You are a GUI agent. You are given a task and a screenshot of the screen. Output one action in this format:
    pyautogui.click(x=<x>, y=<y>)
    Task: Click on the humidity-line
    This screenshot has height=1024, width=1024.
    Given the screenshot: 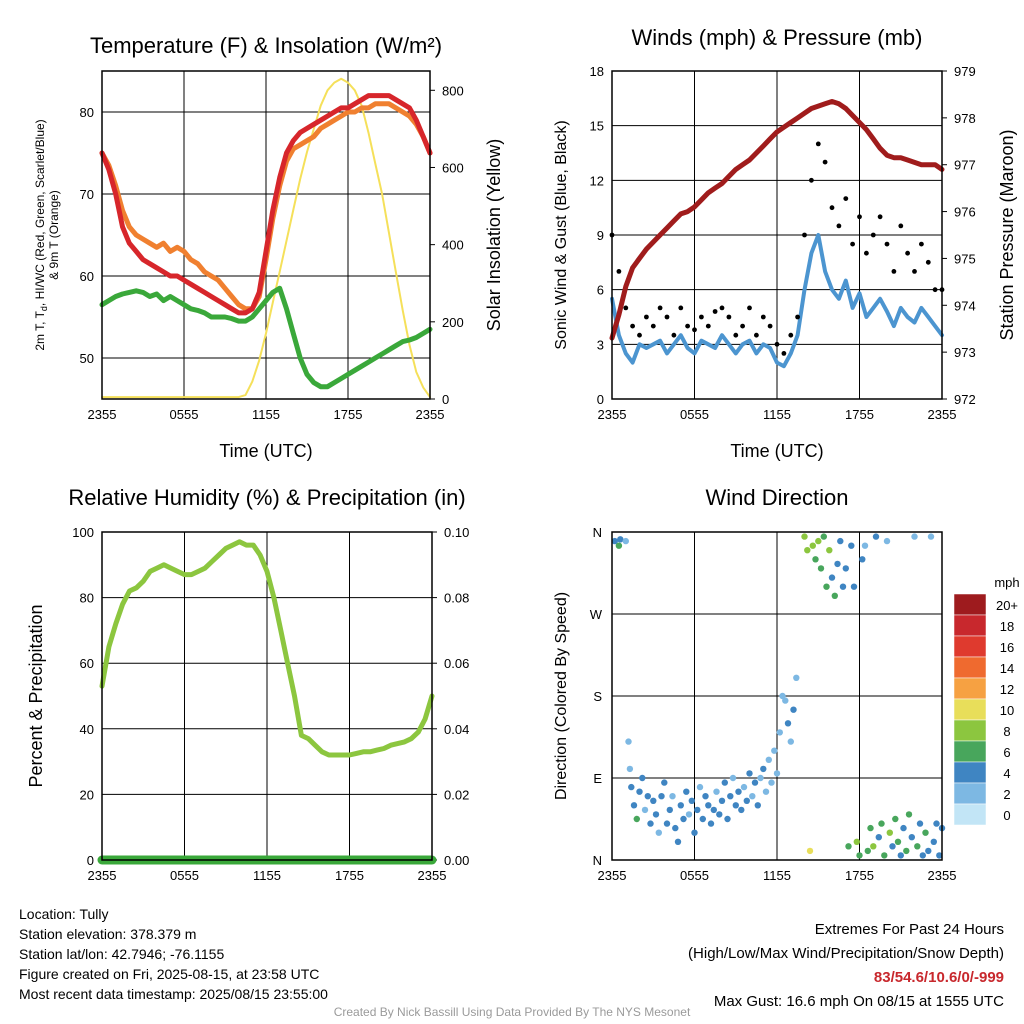 What is the action you would take?
    pyautogui.click(x=267, y=648)
    